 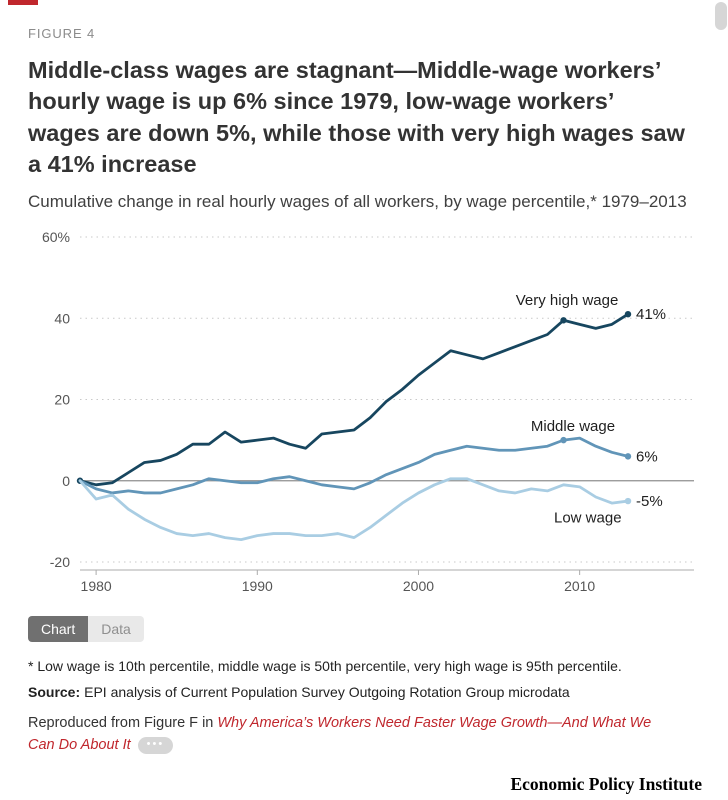 I want to click on tab-data: Data, so click(x=116, y=628).